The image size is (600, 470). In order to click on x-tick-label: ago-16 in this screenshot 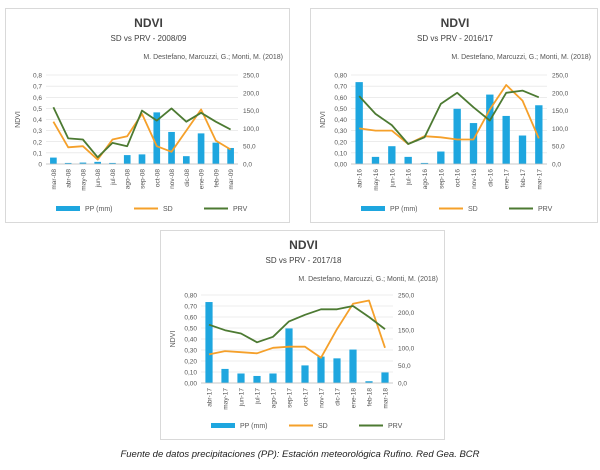, I will do `click(425, 179)`.